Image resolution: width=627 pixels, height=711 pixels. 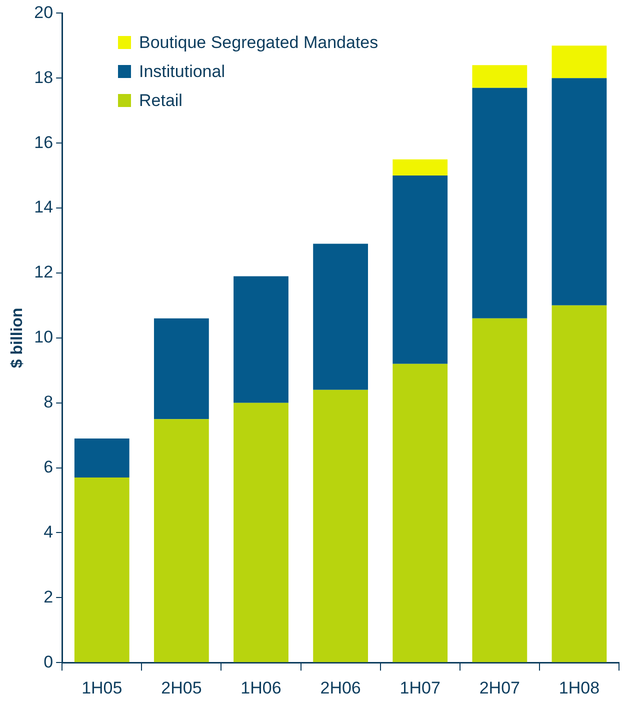 What do you see at coordinates (17, 338) in the screenshot?
I see `y-axis-title: $ billion` at bounding box center [17, 338].